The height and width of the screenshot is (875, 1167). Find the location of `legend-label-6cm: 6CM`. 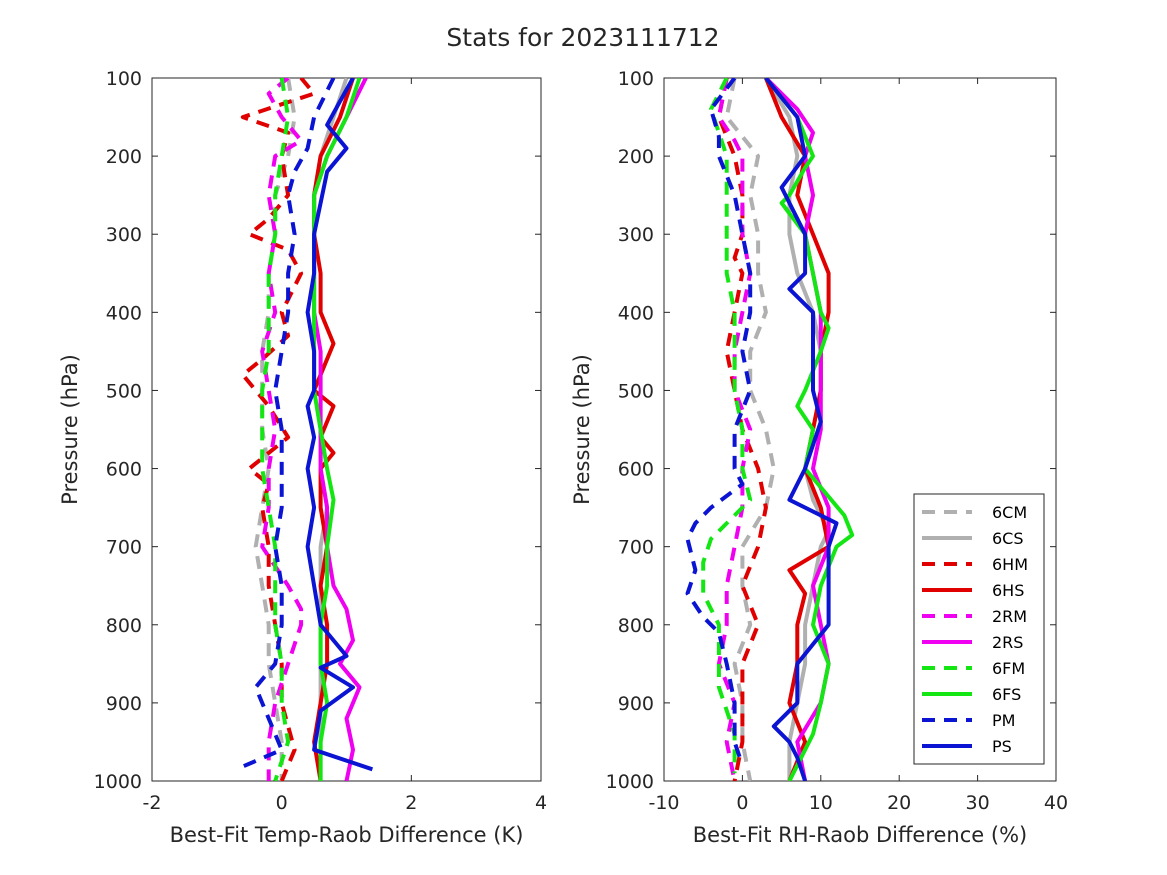

legend-label-6cm: 6CM is located at coordinates (1009, 512).